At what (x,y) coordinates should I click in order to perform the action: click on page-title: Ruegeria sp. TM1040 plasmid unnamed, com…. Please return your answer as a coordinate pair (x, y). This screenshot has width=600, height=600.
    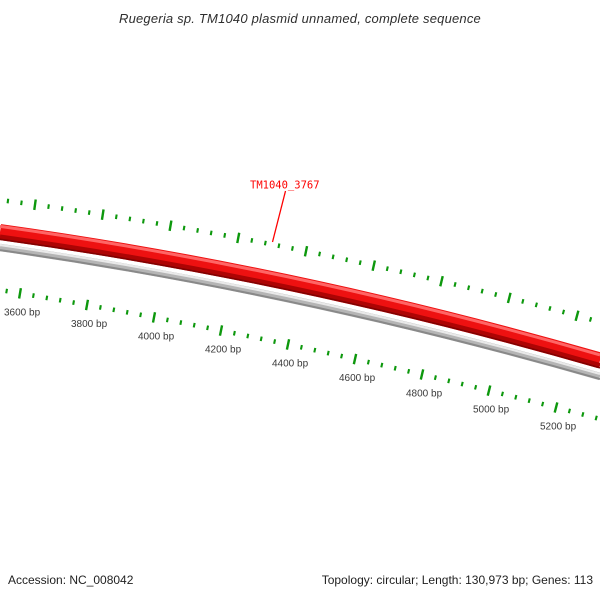
    Looking at the image, I should click on (299, 18).